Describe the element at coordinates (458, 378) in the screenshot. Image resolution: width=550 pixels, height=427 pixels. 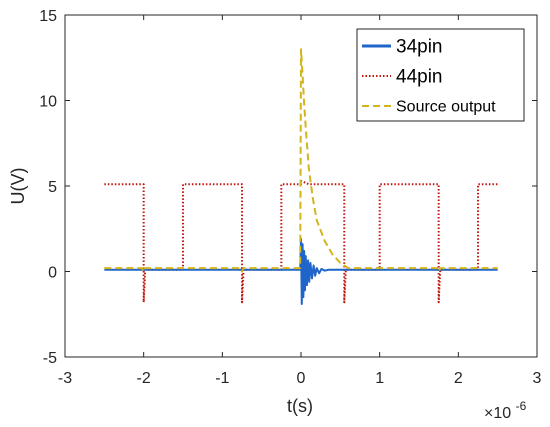
I see `x-tick-label: 2` at that location.